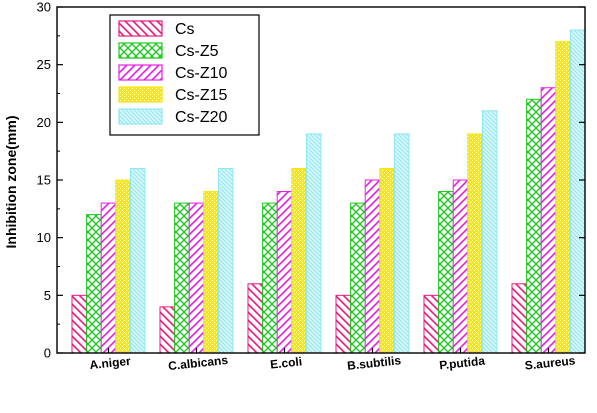 The width and height of the screenshot is (597, 413). I want to click on bar-cs-z10-s-aureus, so click(548, 220).